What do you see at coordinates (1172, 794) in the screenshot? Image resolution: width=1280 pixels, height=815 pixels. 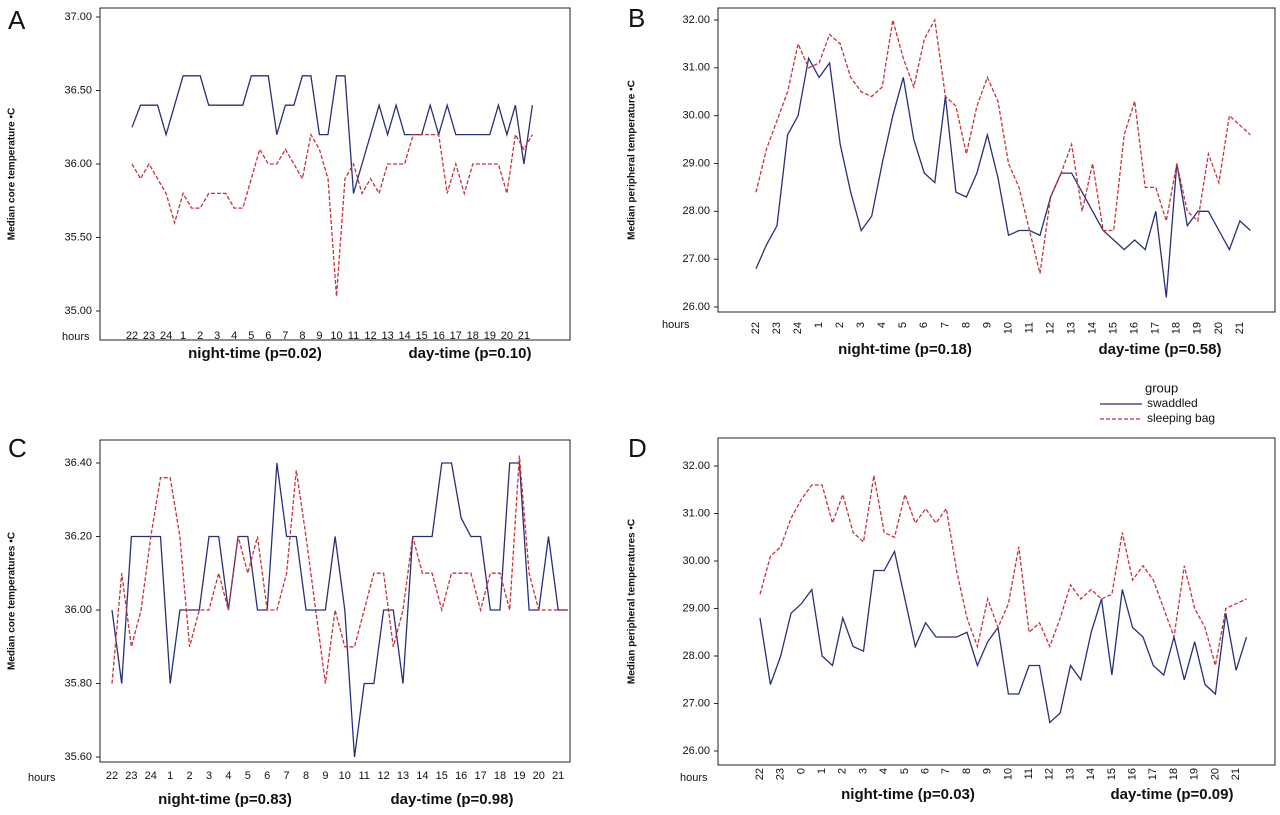 I see `annotation: day-time (p=0.09)` at bounding box center [1172, 794].